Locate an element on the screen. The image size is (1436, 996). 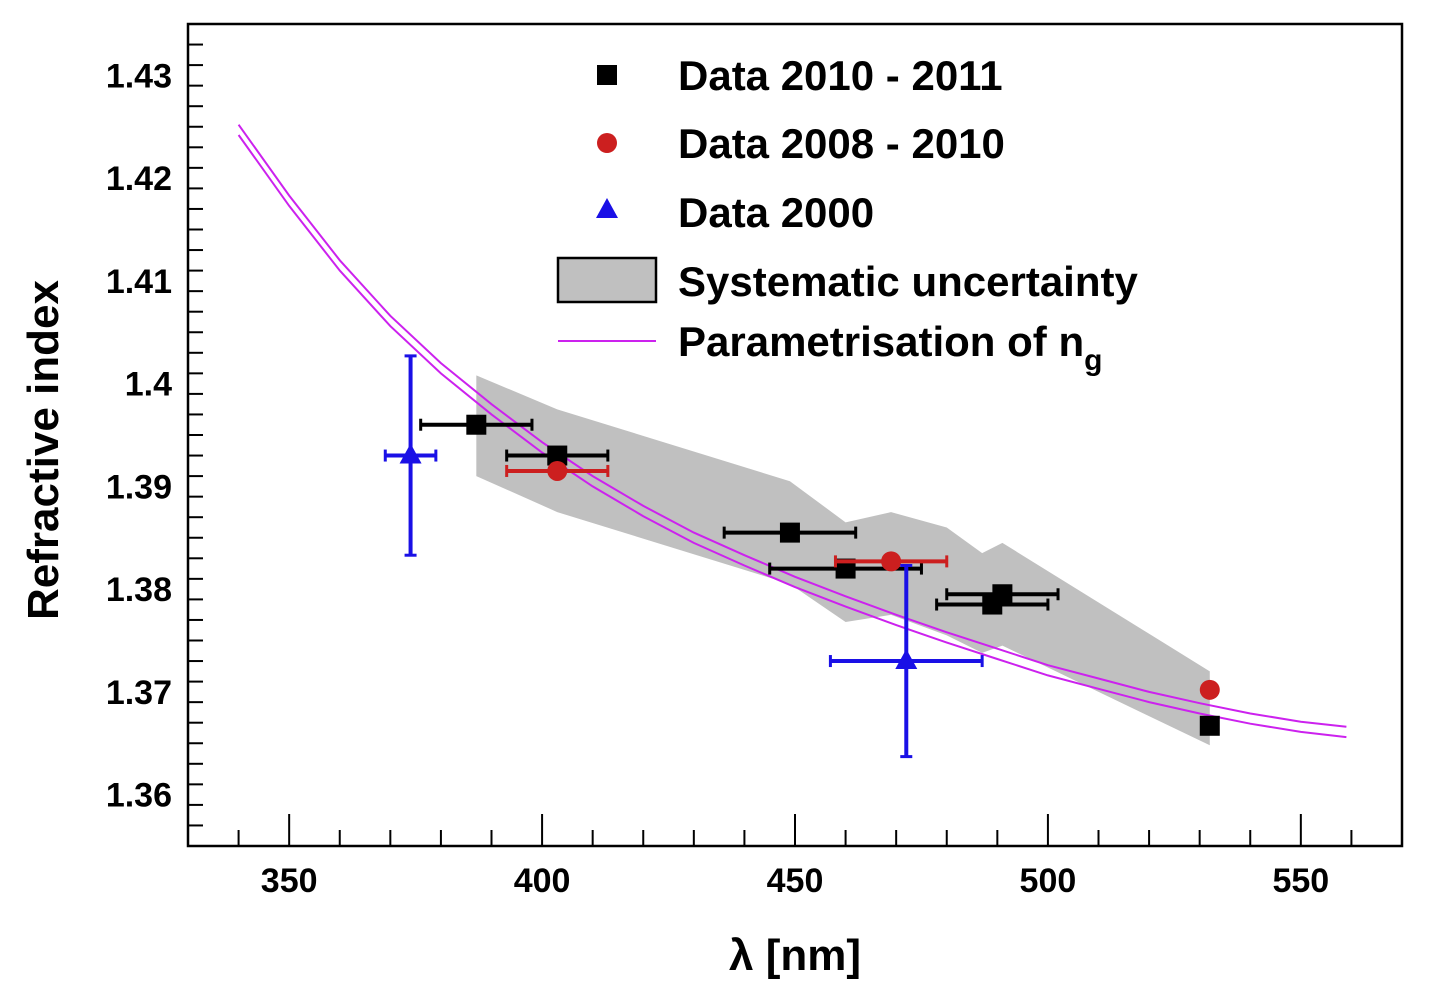
y-tick-label: 1.42 is located at coordinates (139, 179).